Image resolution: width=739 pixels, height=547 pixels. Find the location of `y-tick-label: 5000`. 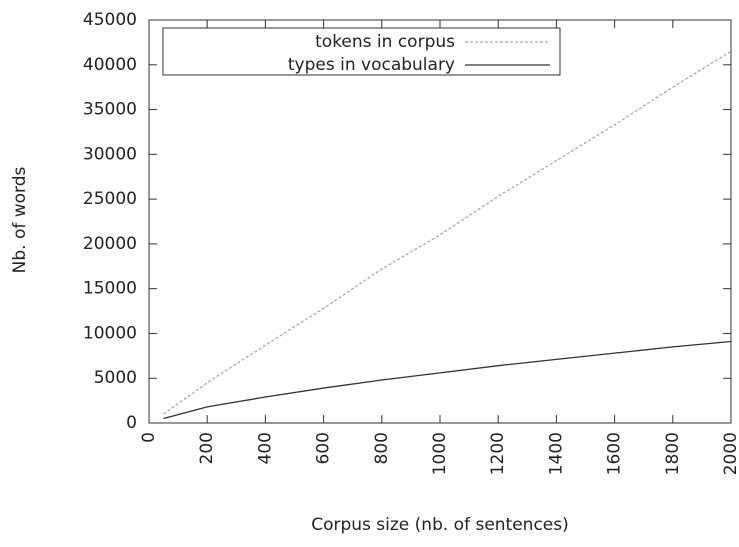

y-tick-label: 5000 is located at coordinates (115, 378).